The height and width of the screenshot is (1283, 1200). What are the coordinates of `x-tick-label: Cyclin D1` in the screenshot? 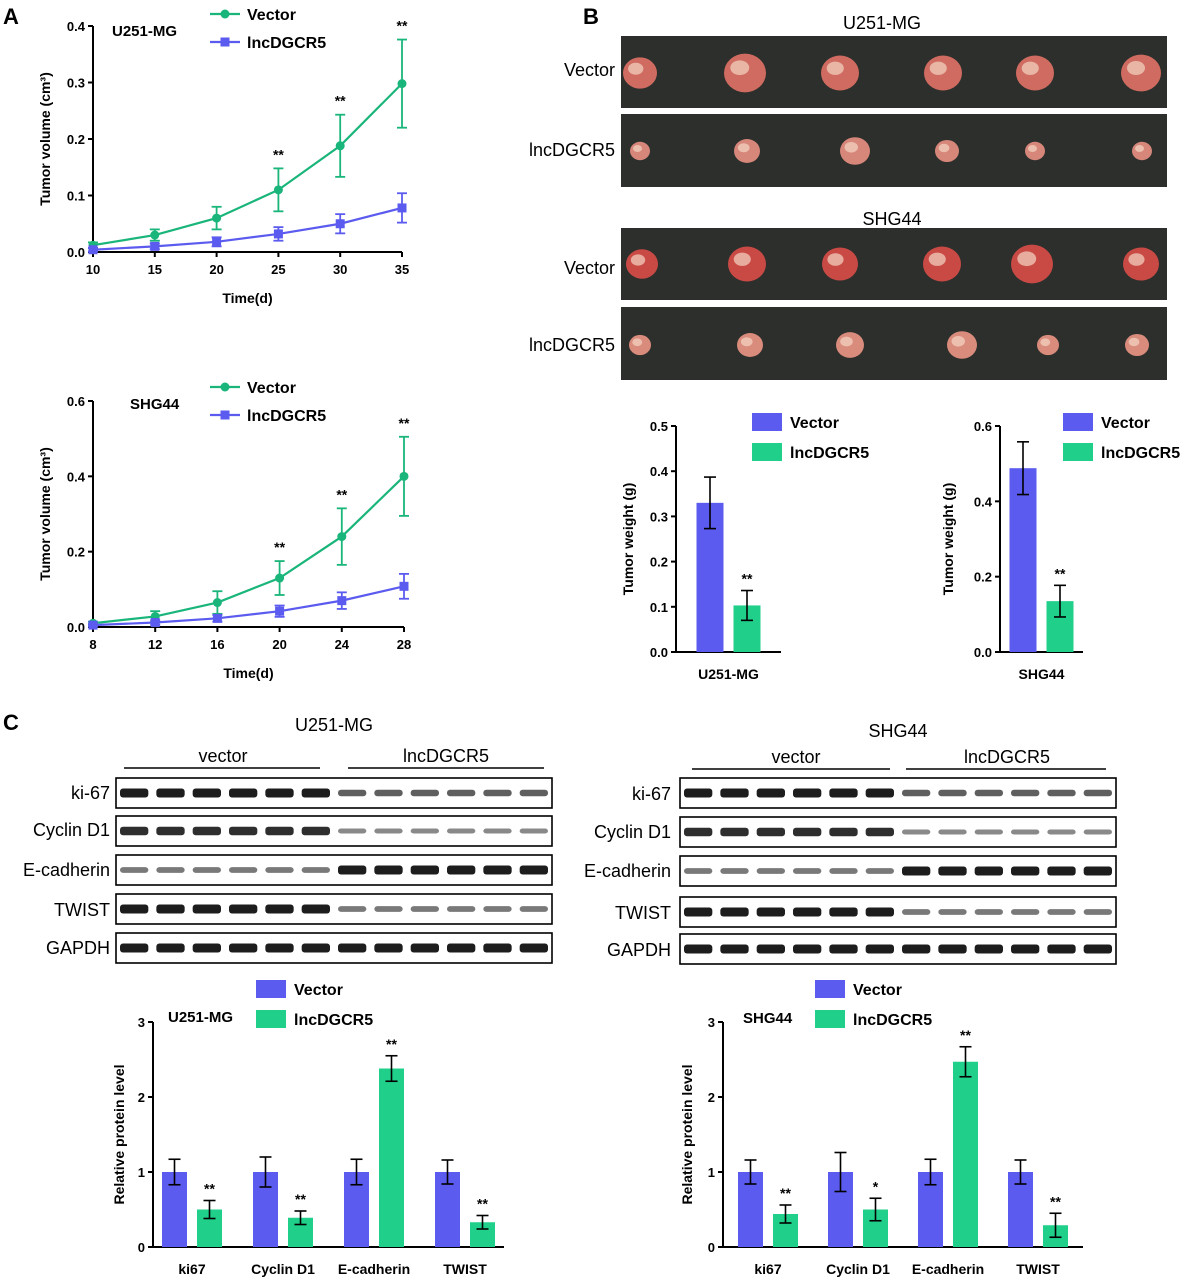 It's located at (283, 1269).